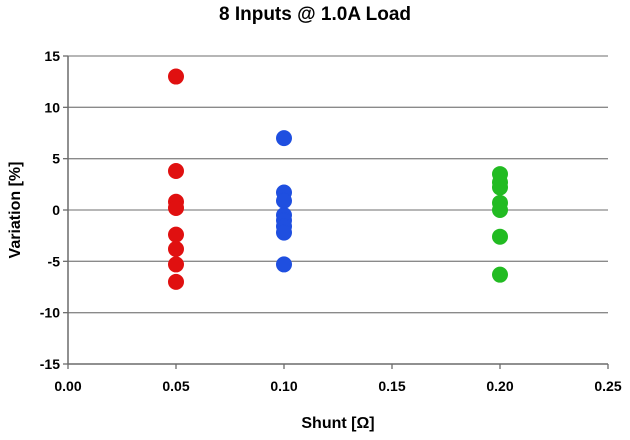 Image resolution: width=630 pixels, height=440 pixels. What do you see at coordinates (175, 386) in the screenshot?
I see `x-tick-label: 0.05` at bounding box center [175, 386].